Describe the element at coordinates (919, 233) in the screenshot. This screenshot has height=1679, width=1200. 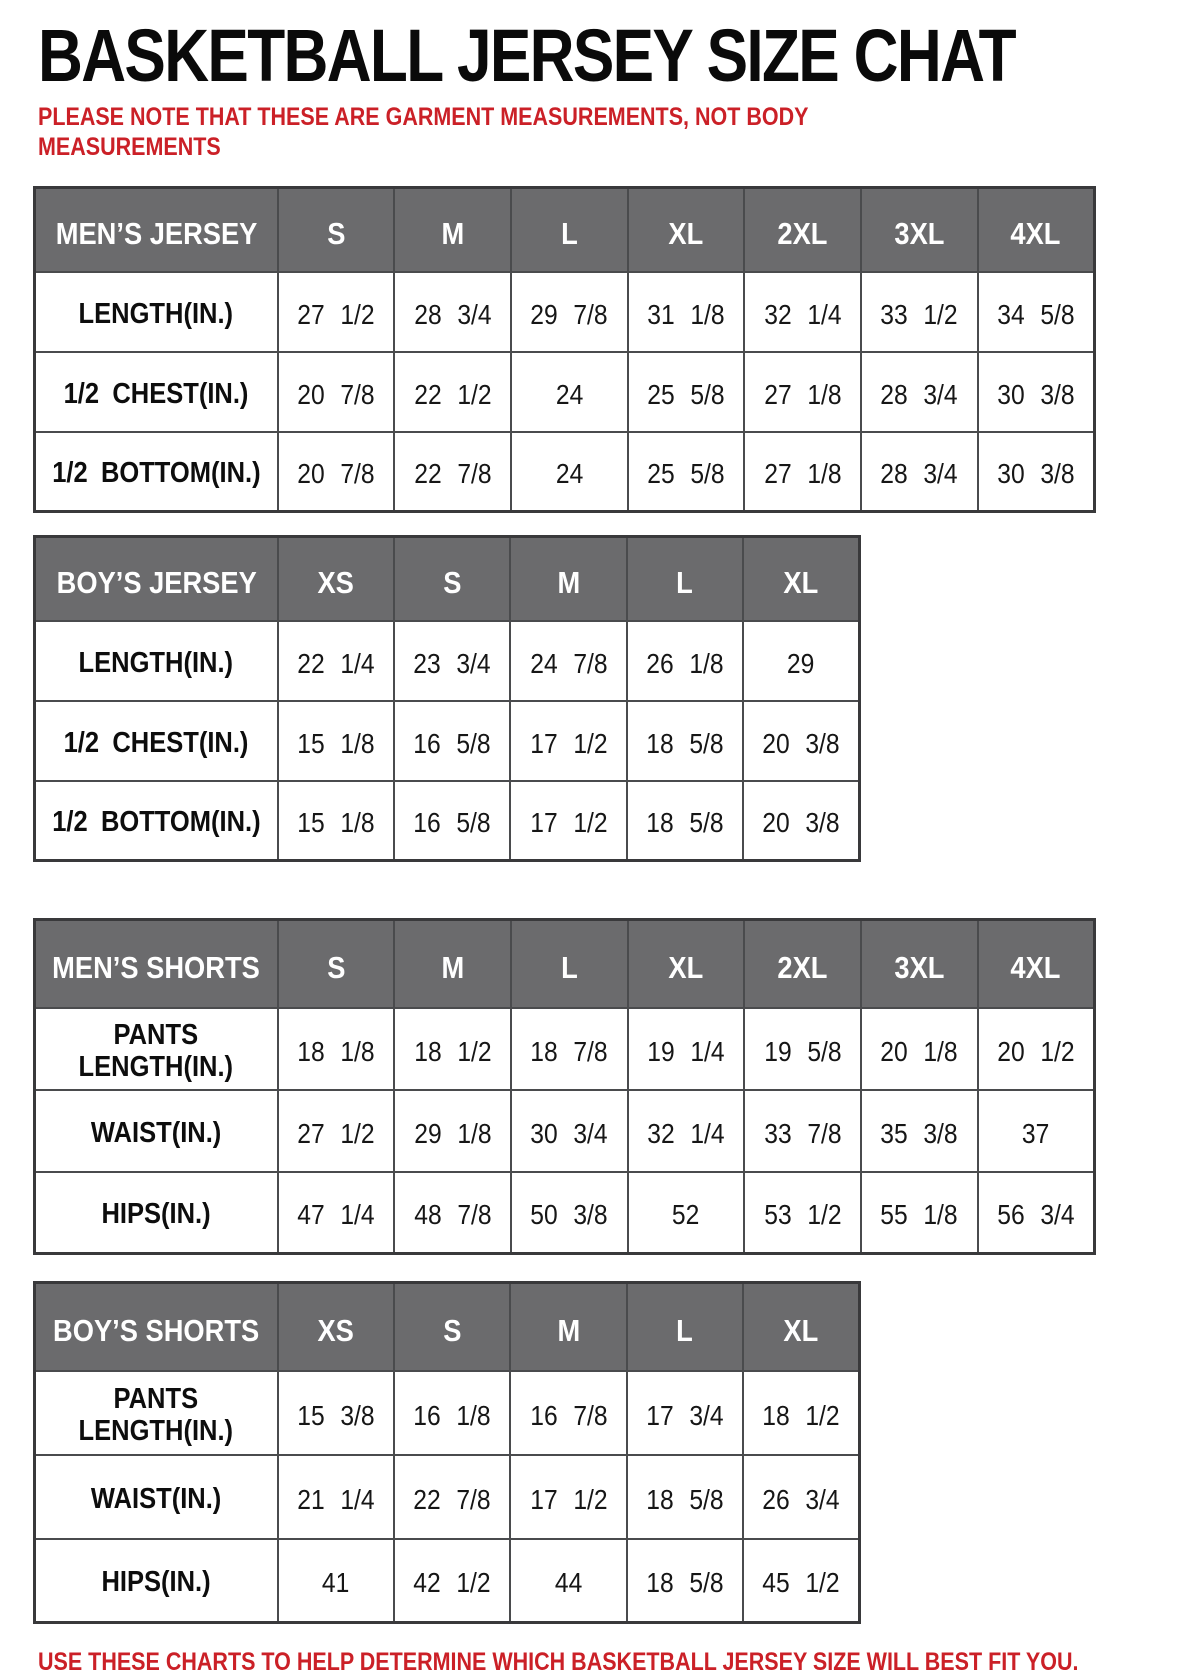
I see `header-cell-text: 3XL` at that location.